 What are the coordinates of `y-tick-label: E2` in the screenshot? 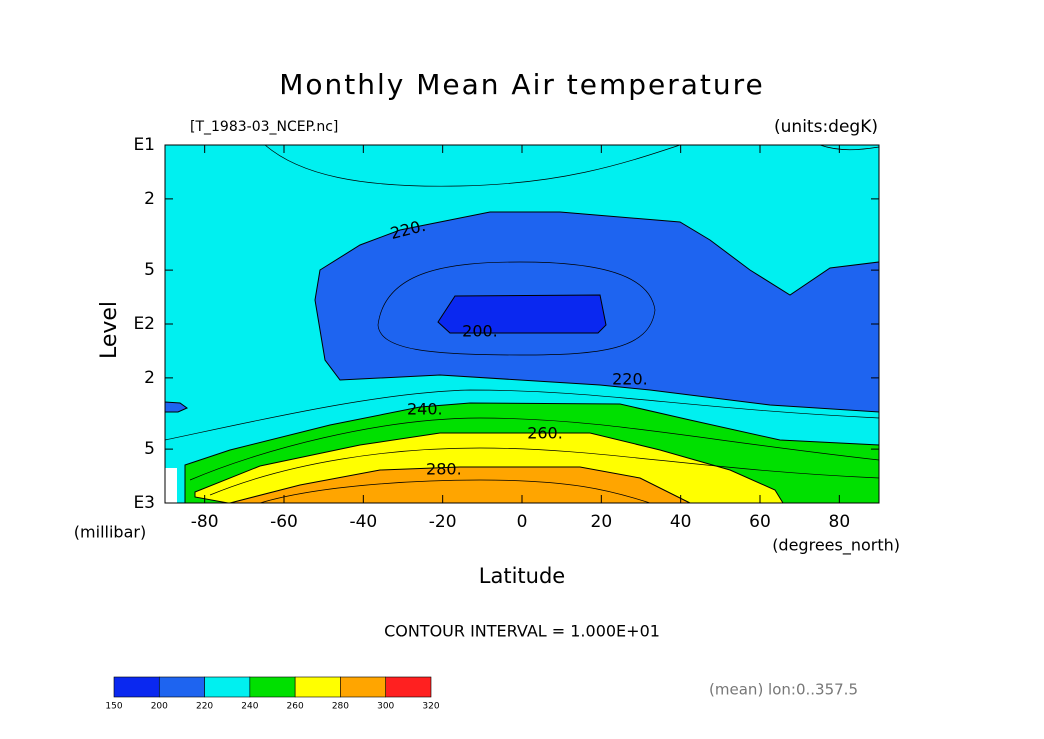 It's located at (144, 324).